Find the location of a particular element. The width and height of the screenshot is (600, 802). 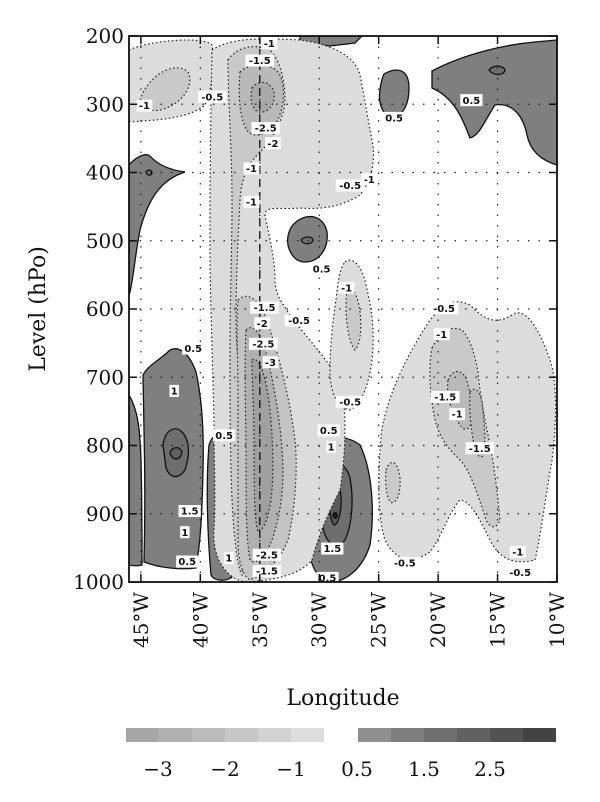

positive-inner-top-right is located at coordinates (497, 70).